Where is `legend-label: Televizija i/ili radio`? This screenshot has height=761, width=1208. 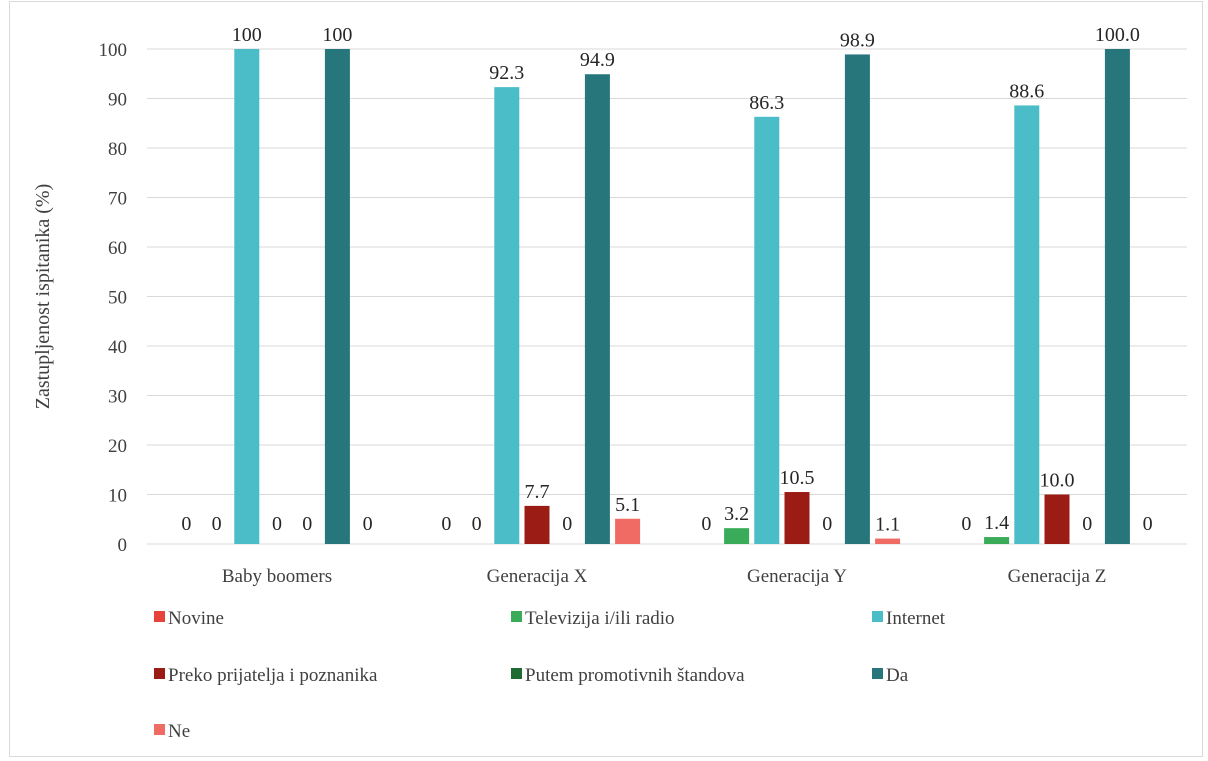
legend-label: Televizija i/ili radio is located at coordinates (600, 618).